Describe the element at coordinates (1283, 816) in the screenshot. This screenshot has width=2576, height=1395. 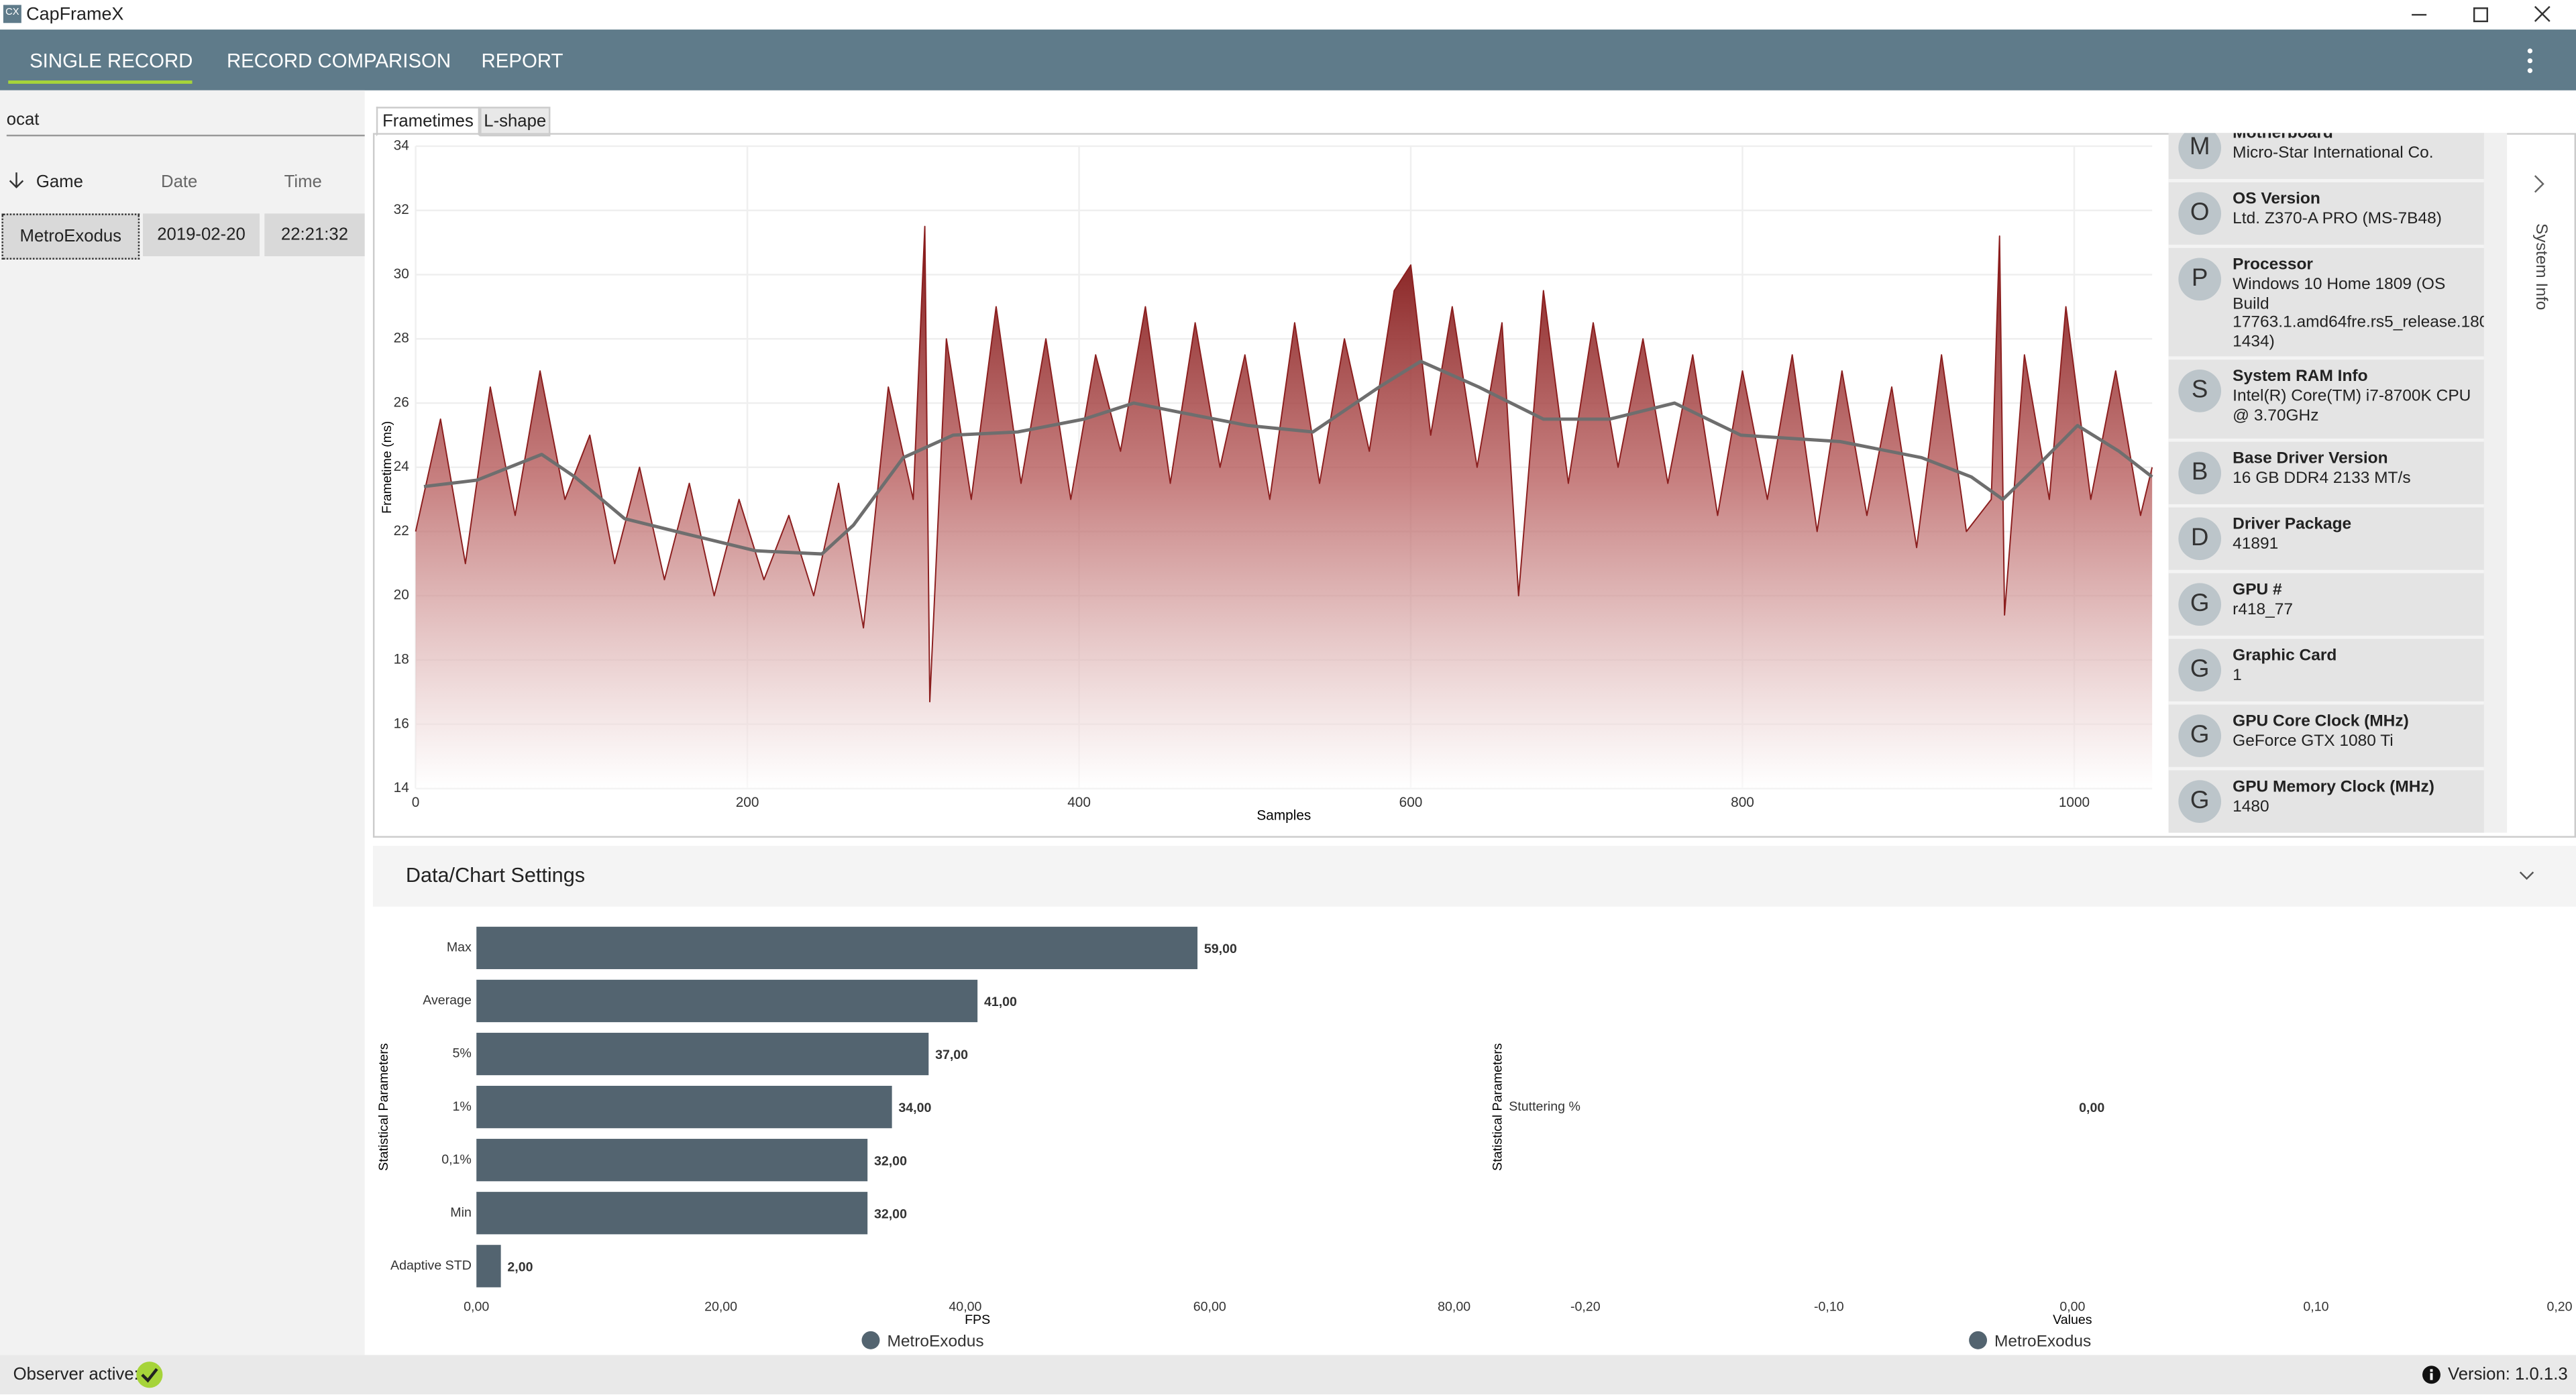
I see `x-axis-label: Samples` at that location.